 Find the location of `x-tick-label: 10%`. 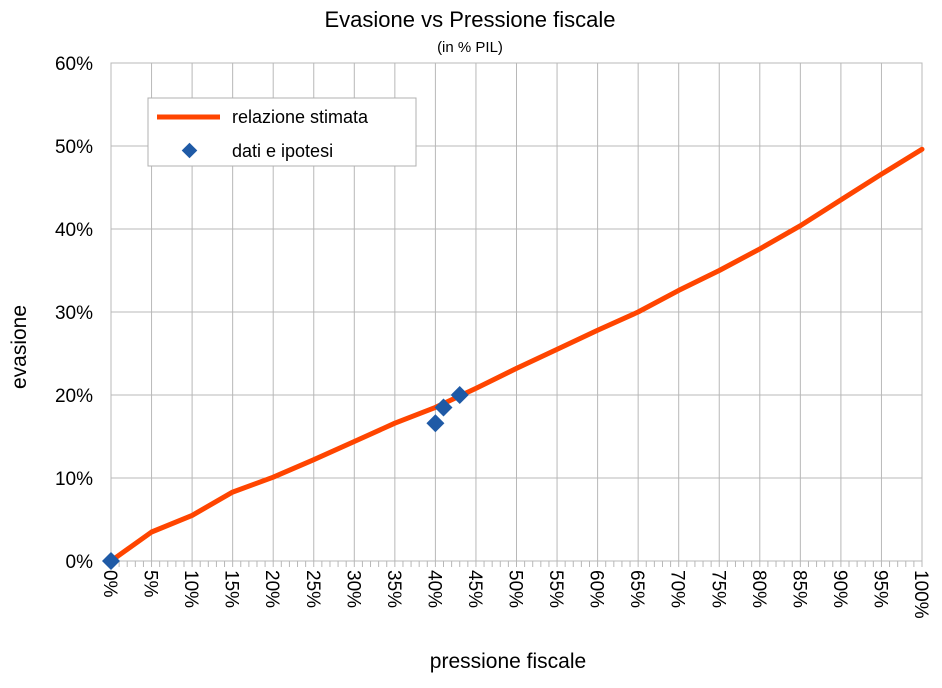

x-tick-label: 10% is located at coordinates (190, 589).